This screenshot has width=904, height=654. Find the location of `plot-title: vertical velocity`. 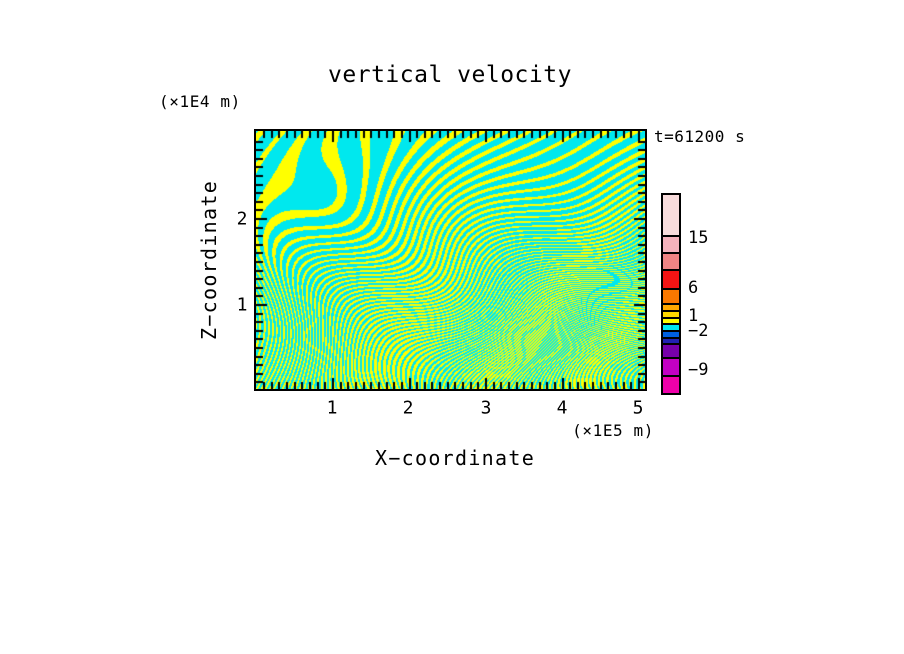

plot-title: vertical velocity is located at coordinates (450, 75).